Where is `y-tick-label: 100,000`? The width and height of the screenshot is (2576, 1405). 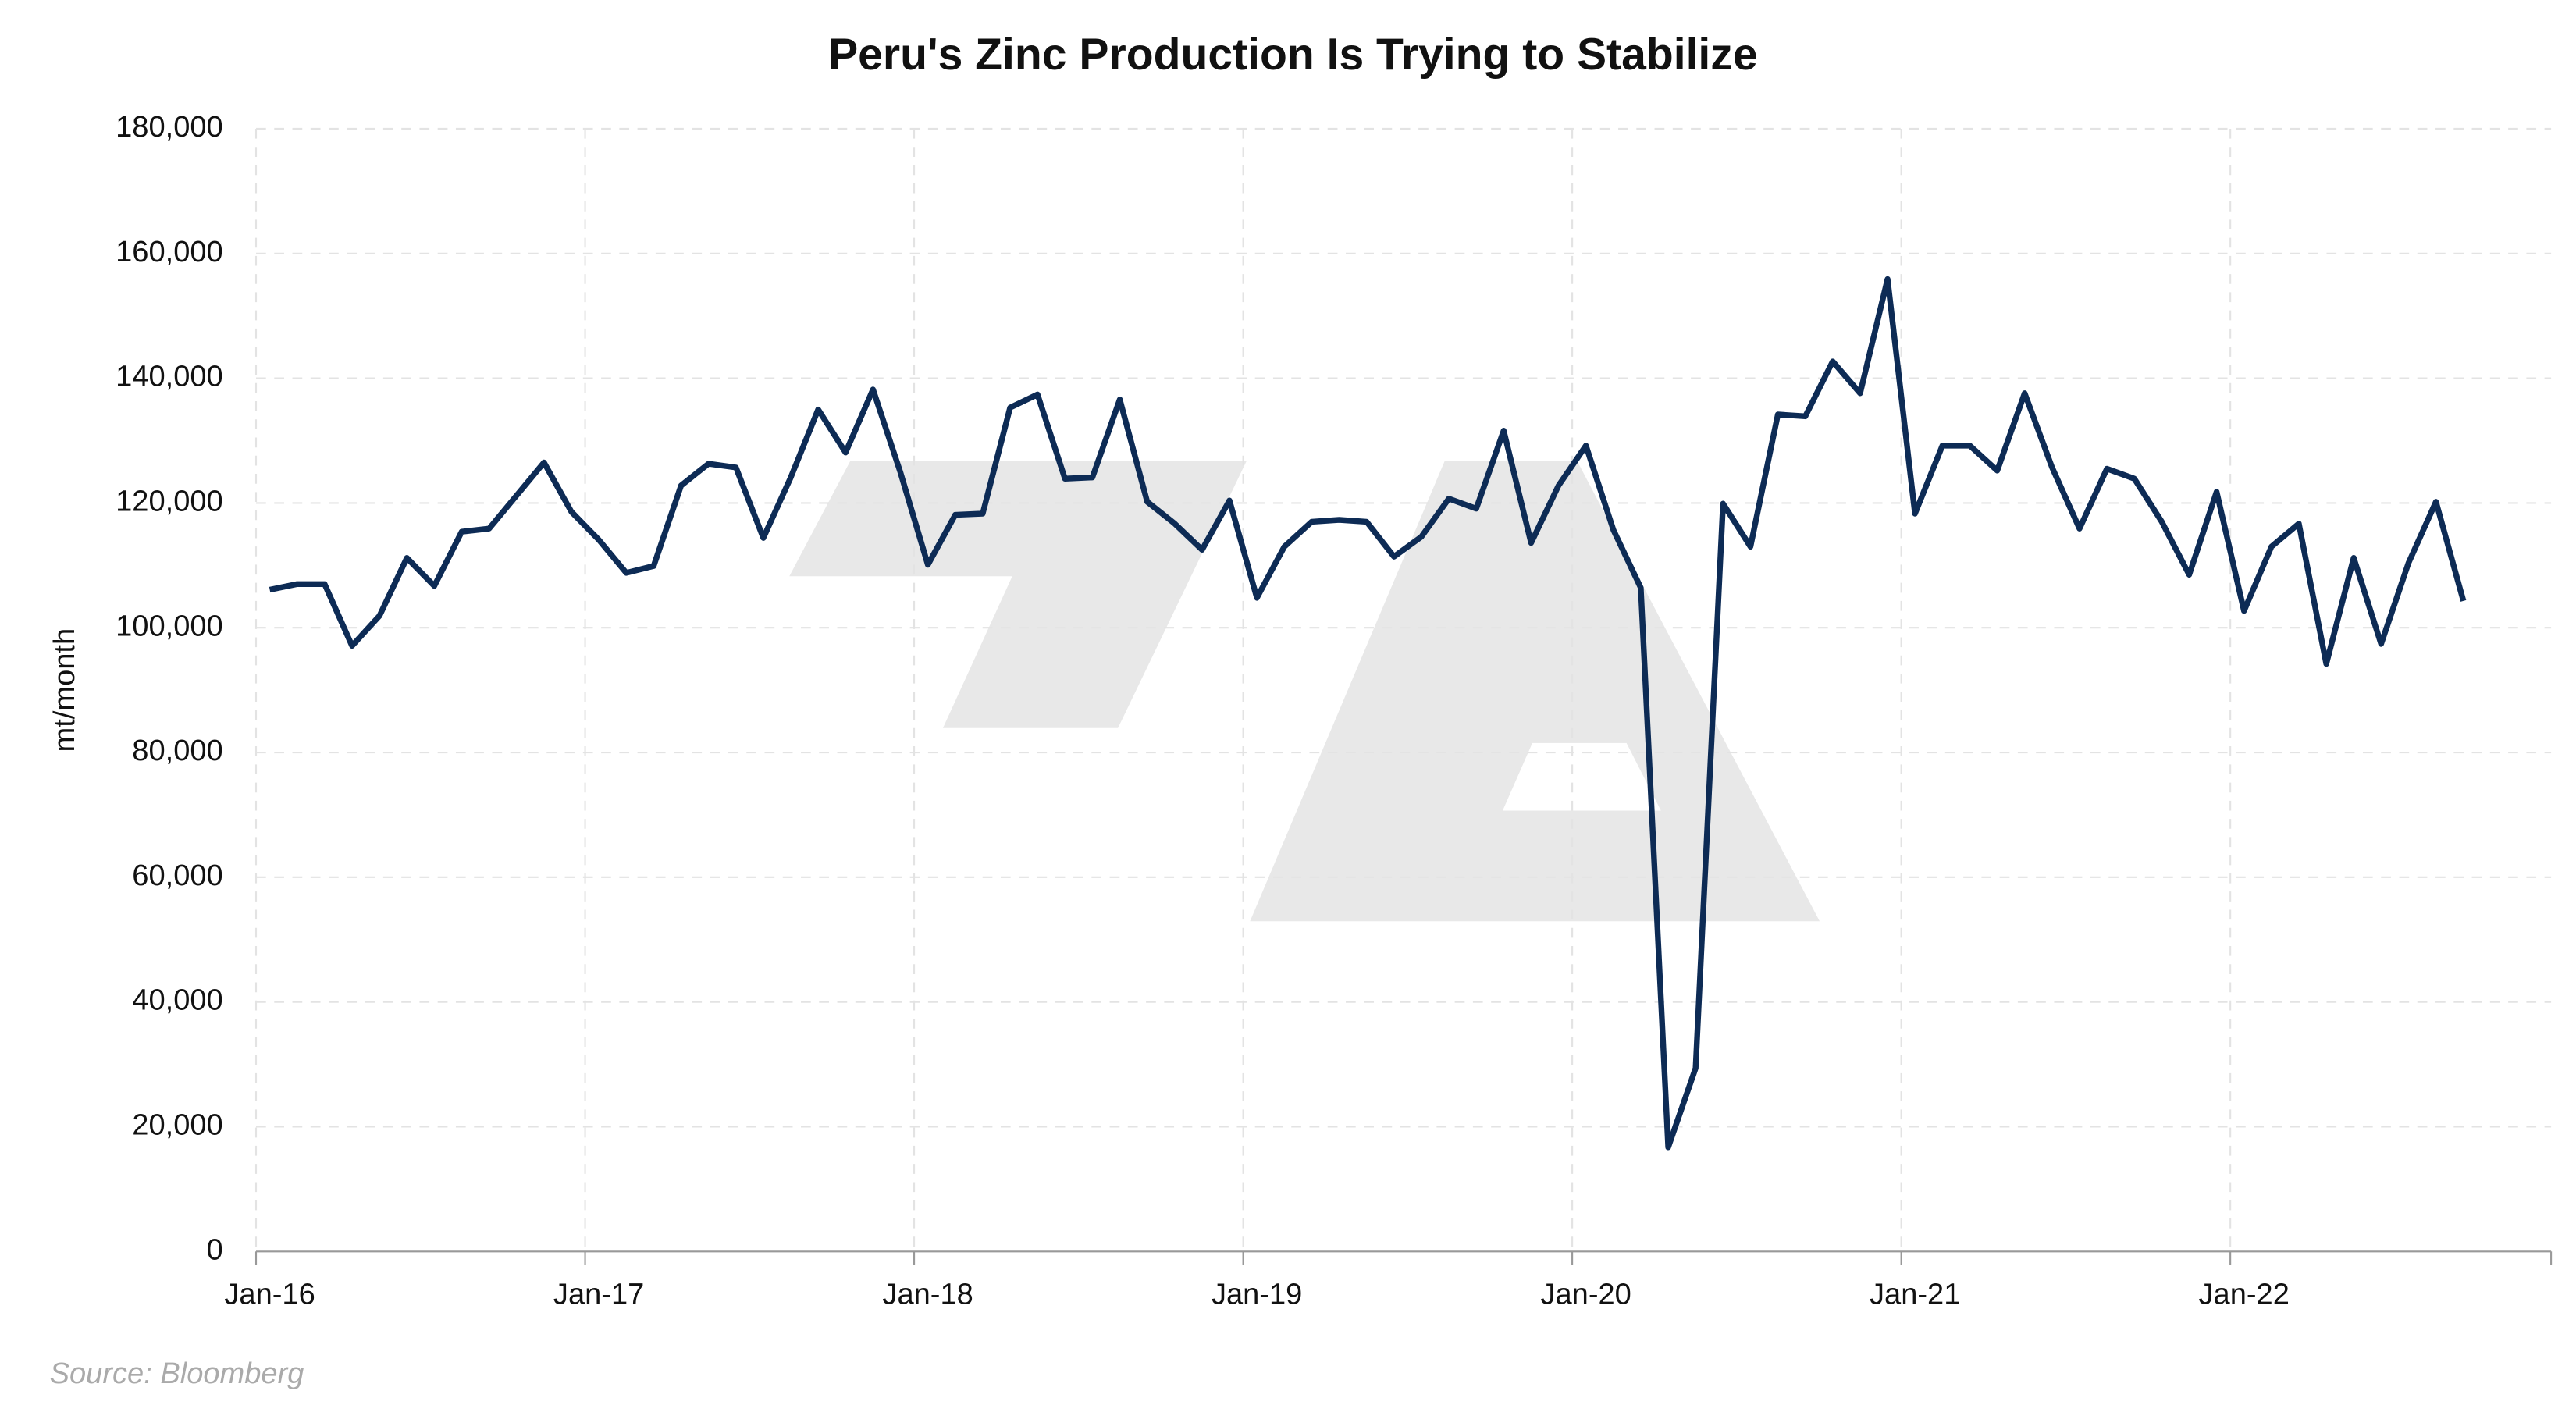 y-tick-label: 100,000 is located at coordinates (169, 626).